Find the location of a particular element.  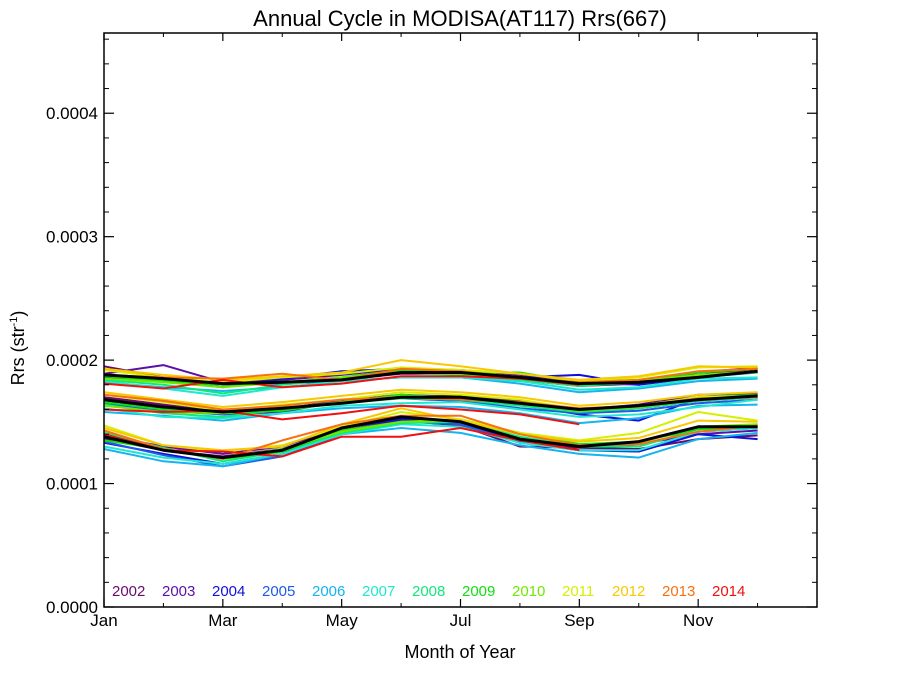

y-axis-title-superscript: -1 is located at coordinates (14, 322).